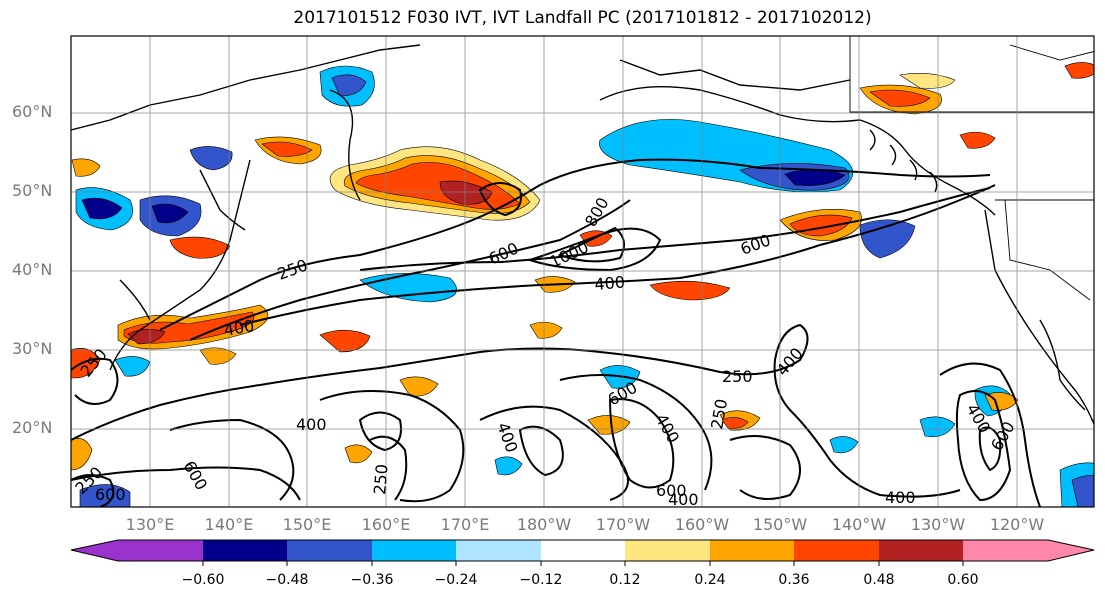 The height and width of the screenshot is (601, 1105). What do you see at coordinates (963, 580) in the screenshot?
I see `colorbar-tick-label: 0.60` at bounding box center [963, 580].